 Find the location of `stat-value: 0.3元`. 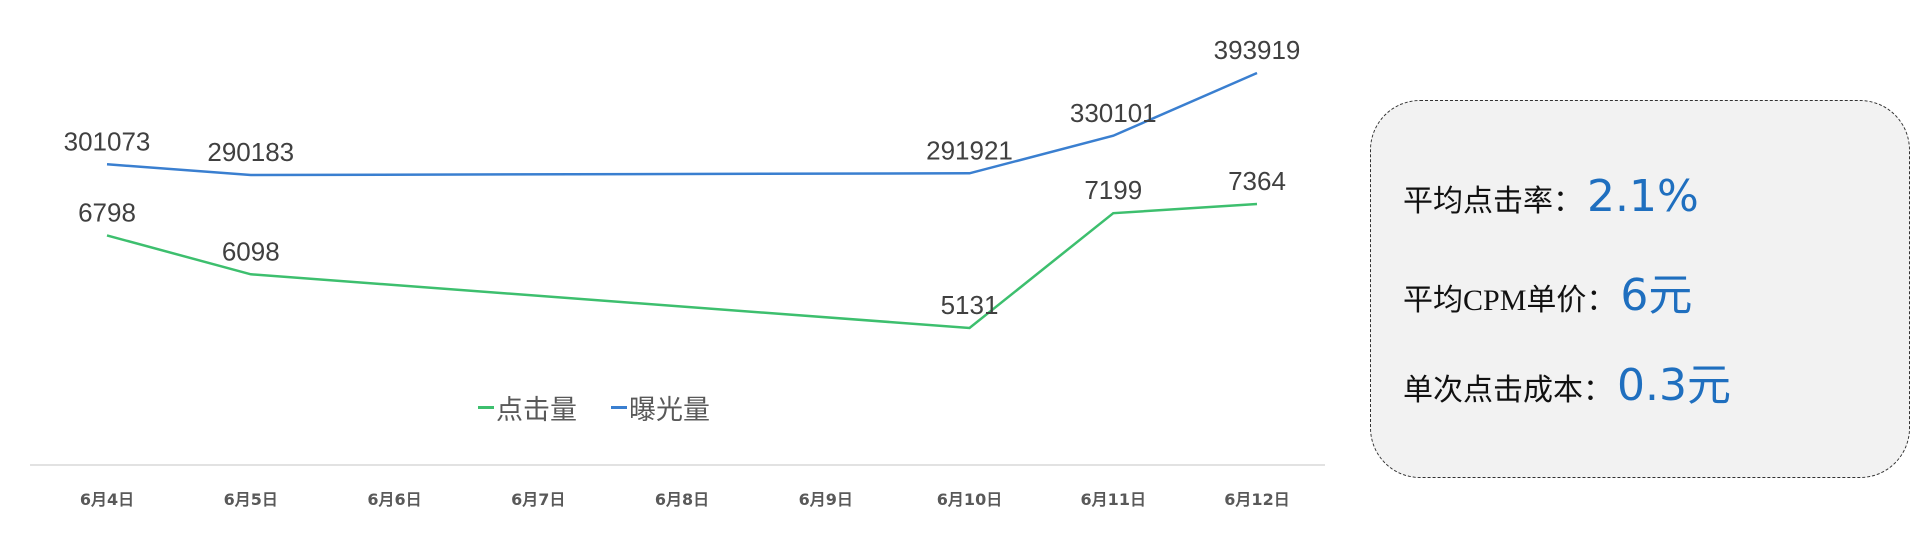

stat-value: 0.3元 is located at coordinates (1674, 385).